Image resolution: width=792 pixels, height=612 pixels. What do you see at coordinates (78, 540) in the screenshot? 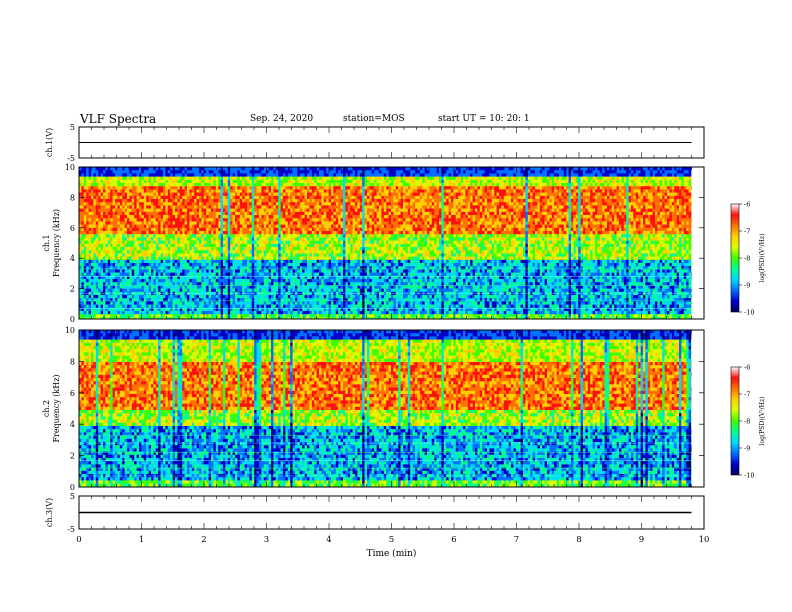
I see `x-tick-label: 0` at bounding box center [78, 540].